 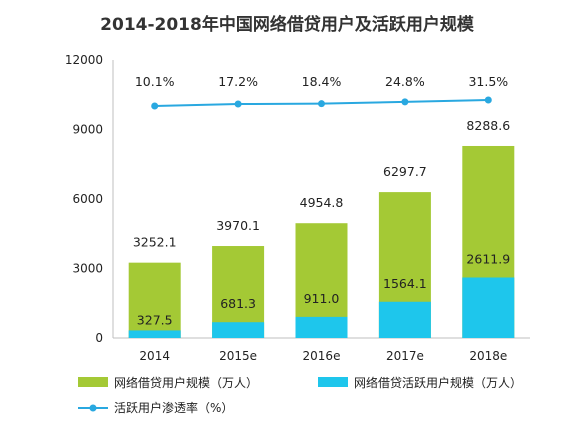 What do you see at coordinates (322, 298) in the screenshot?
I see `active-value-label: 911.0` at bounding box center [322, 298].